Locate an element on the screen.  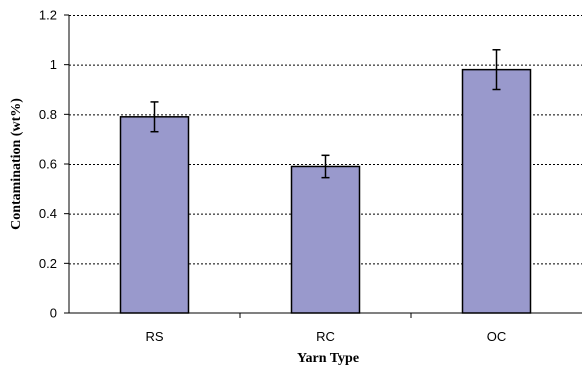
bar-rc is located at coordinates (325, 239).